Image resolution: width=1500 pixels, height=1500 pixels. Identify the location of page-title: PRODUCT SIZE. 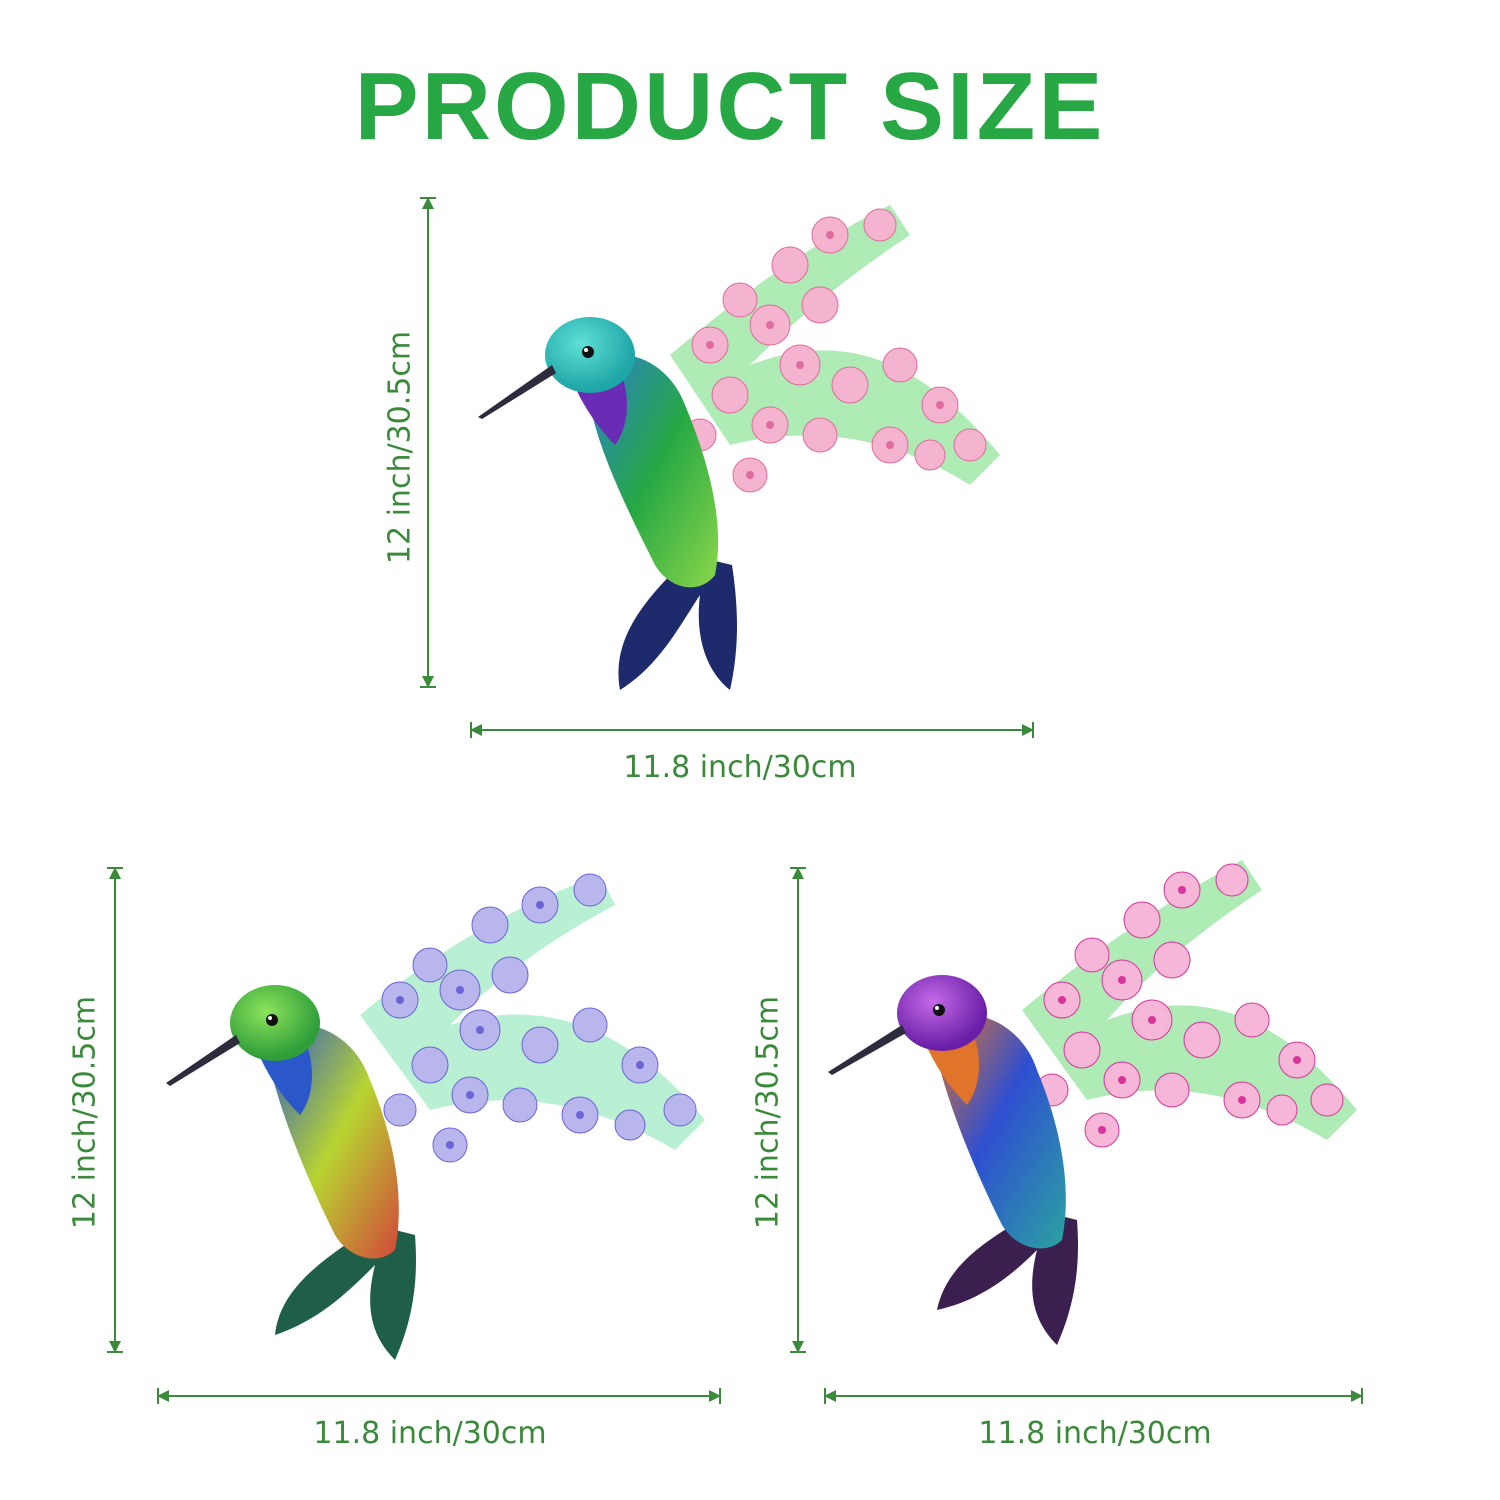
(730, 106).